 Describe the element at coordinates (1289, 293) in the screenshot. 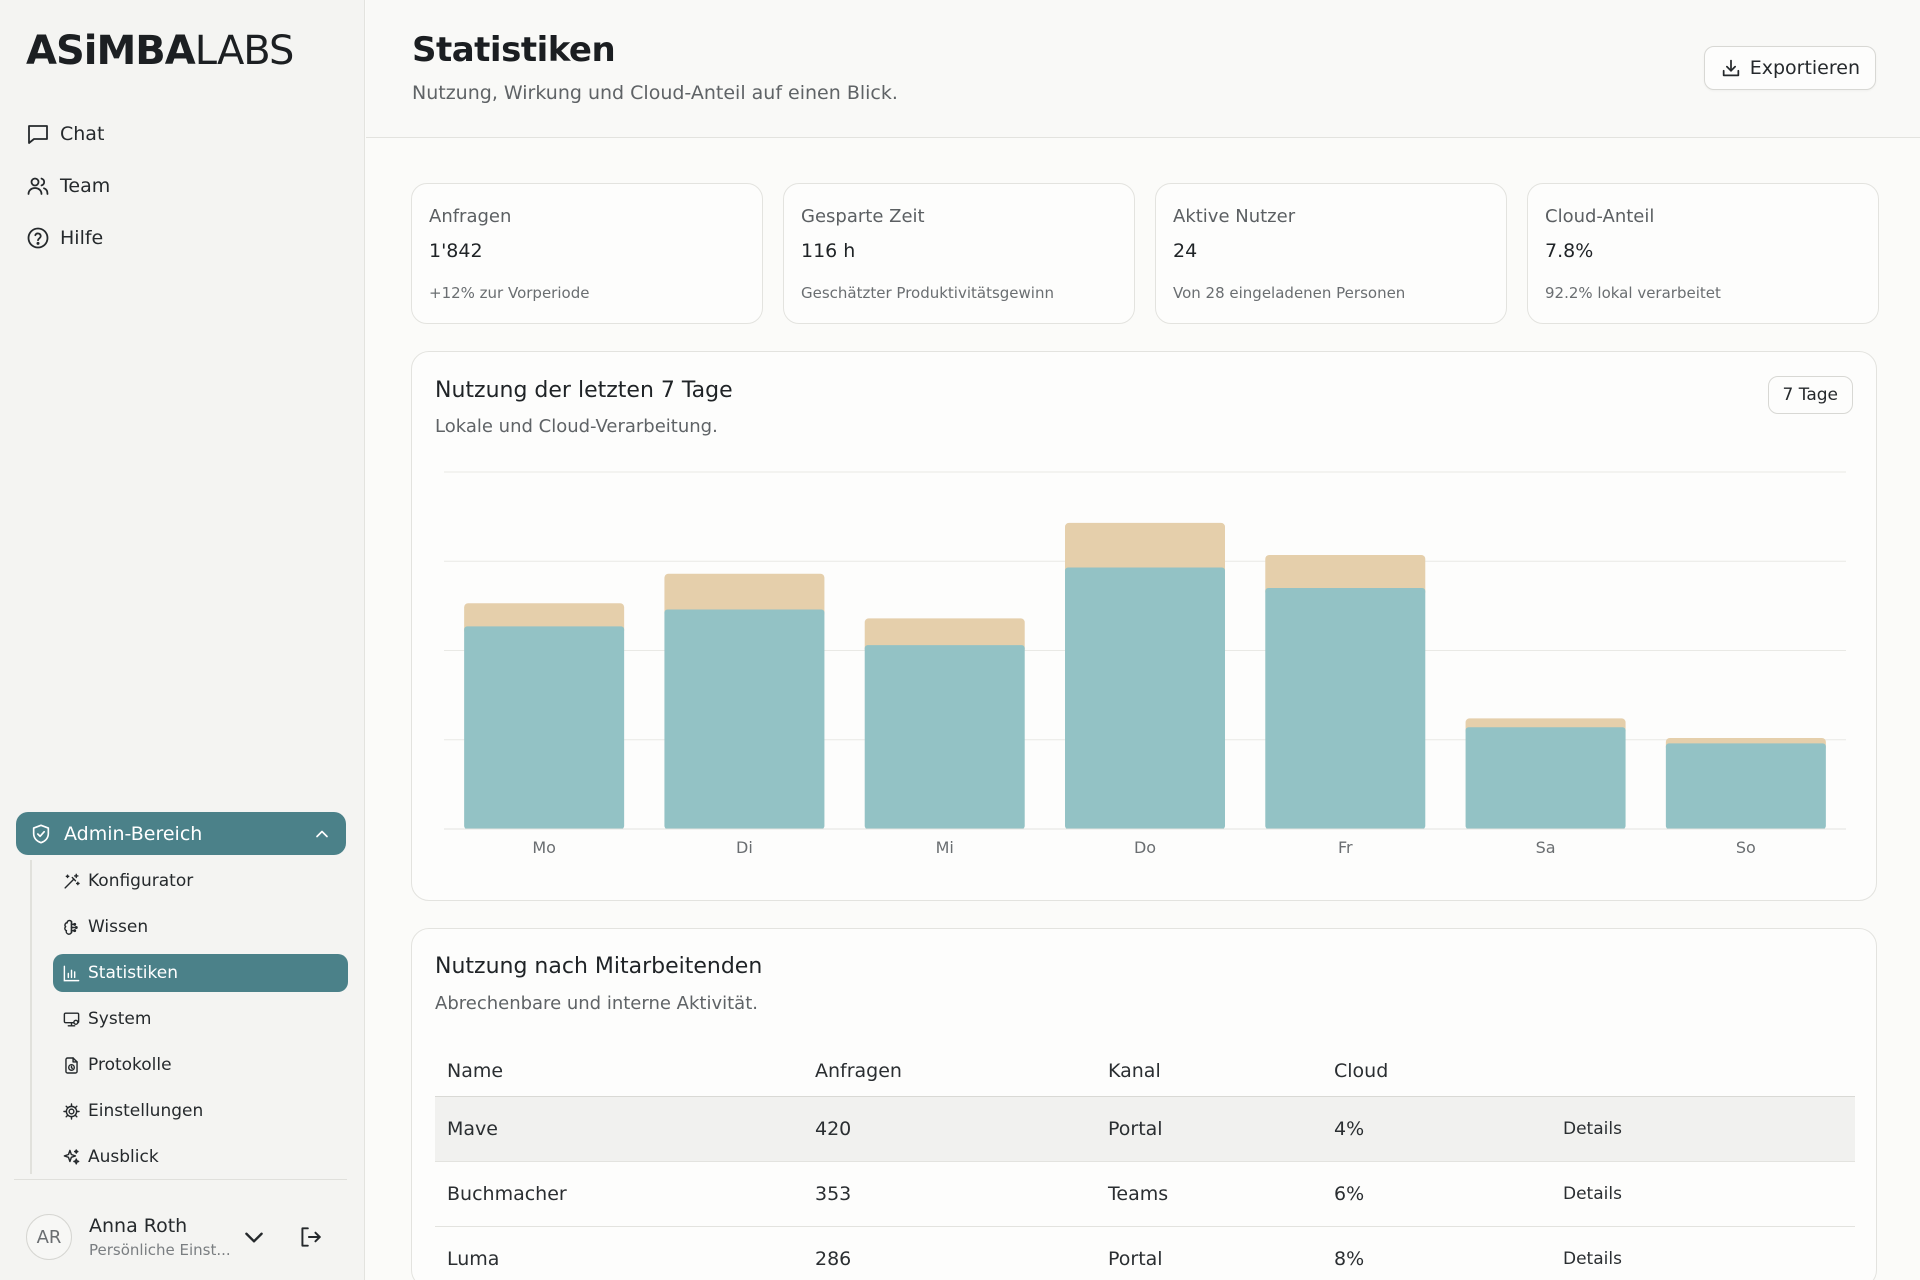

I see `kpi-note: Von 28 eingeladenen Personen` at that location.